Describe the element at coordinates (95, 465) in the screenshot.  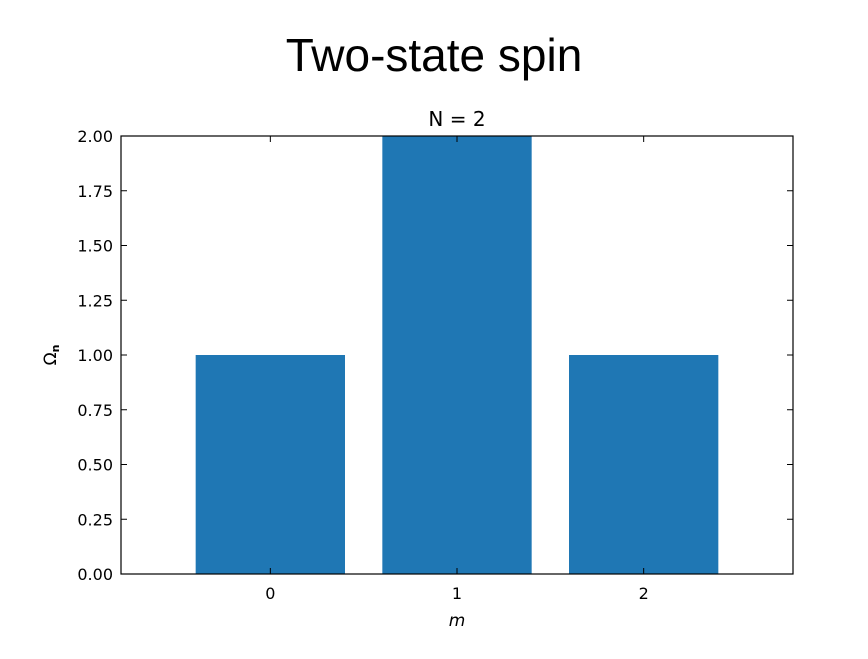
I see `y-tick-label: 0.50` at that location.